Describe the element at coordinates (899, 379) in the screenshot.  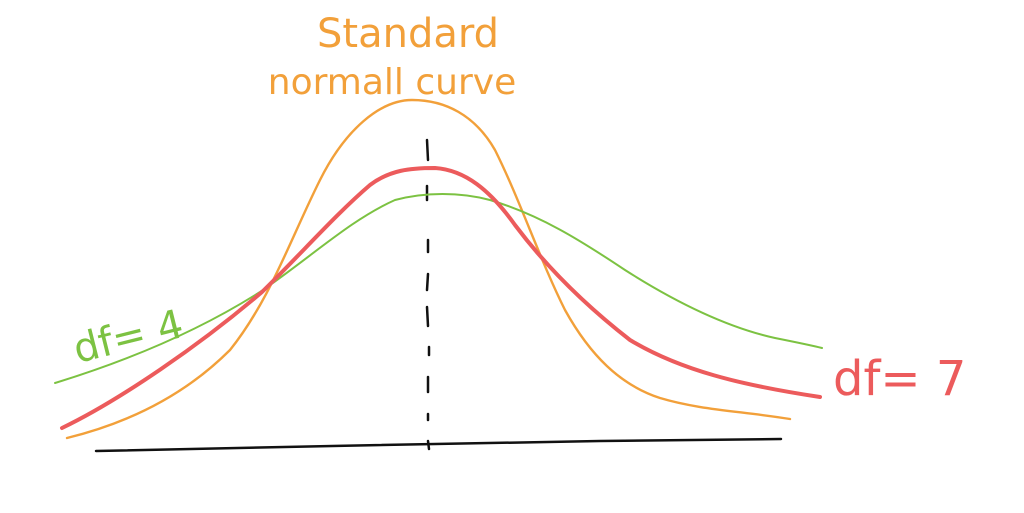
I see `df7-label: df= 7` at that location.